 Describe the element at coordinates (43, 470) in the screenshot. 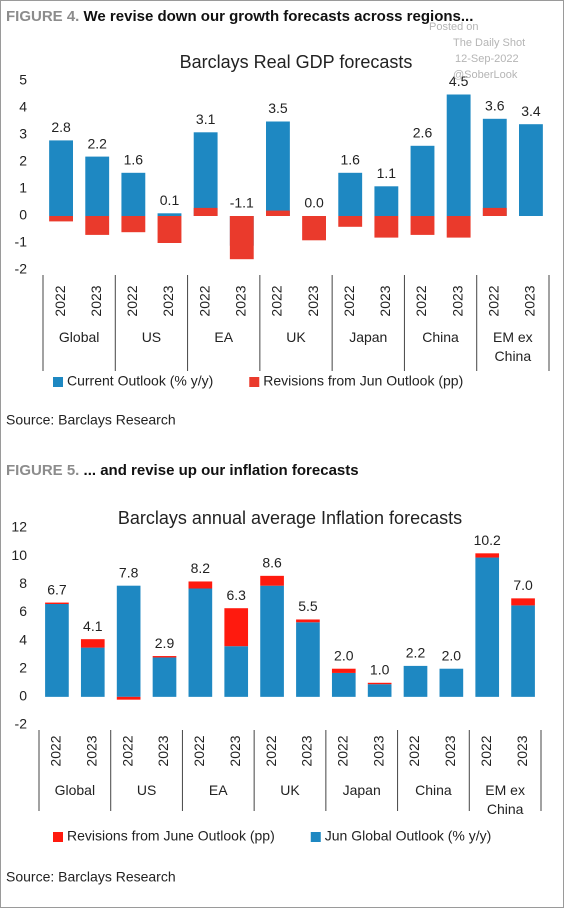

I see `figure-label: FIGURE 5.` at that location.